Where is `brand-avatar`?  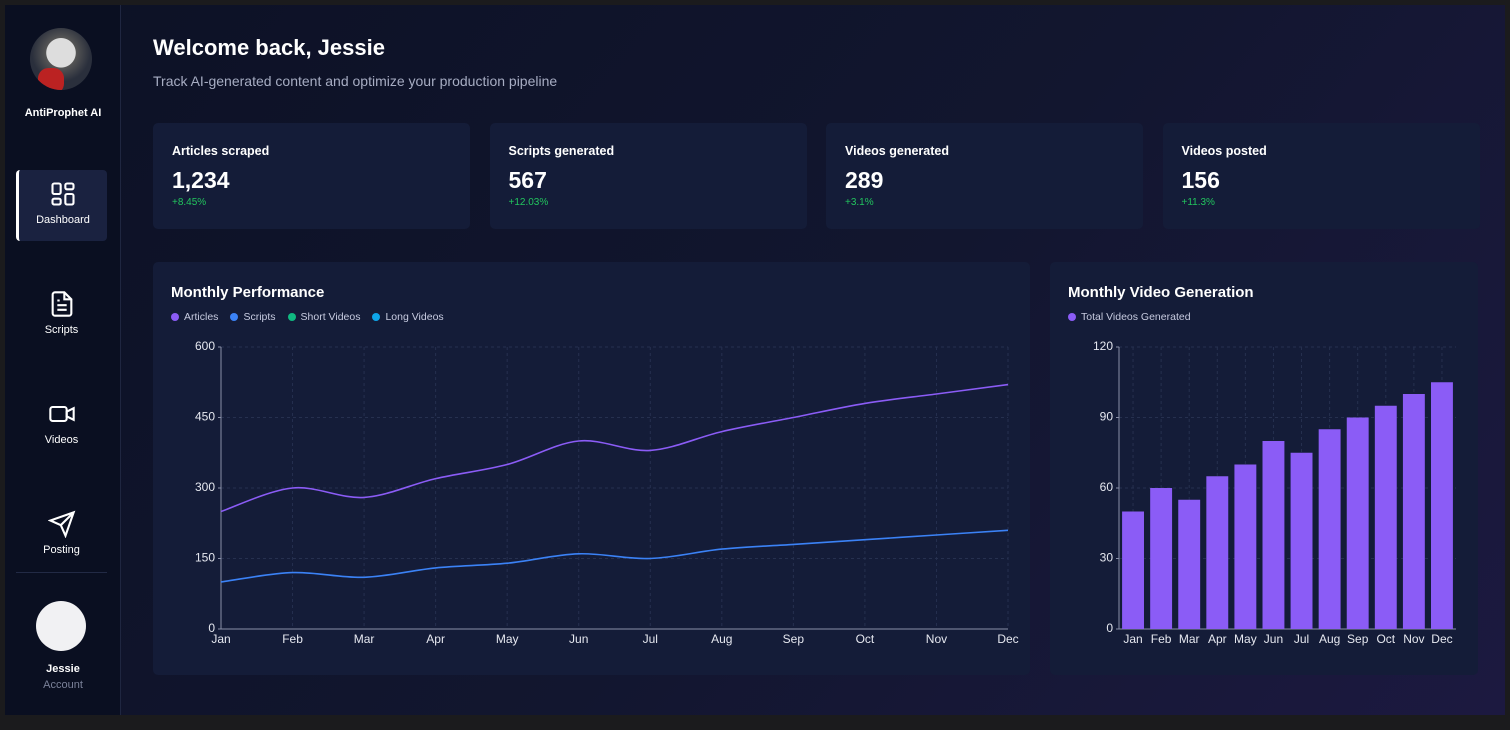
brand-avatar is located at coordinates (61, 59).